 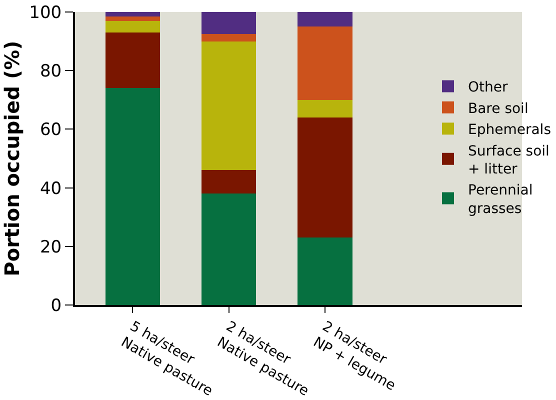 What do you see at coordinates (51, 188) in the screenshot?
I see `y-tick-label: 40` at bounding box center [51, 188].